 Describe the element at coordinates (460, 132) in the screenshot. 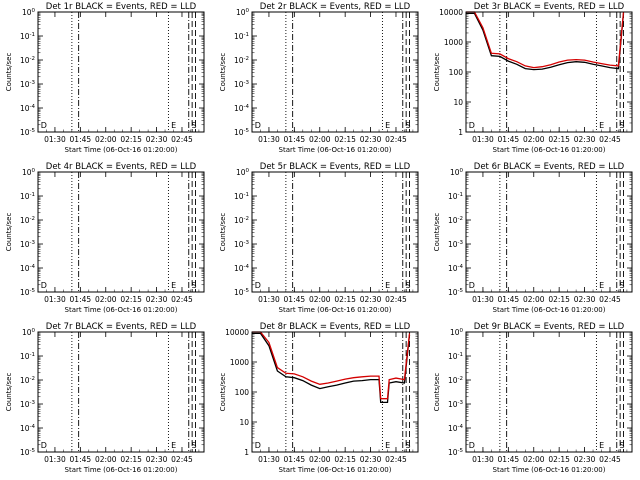

I see `y-tick-label: 1` at that location.